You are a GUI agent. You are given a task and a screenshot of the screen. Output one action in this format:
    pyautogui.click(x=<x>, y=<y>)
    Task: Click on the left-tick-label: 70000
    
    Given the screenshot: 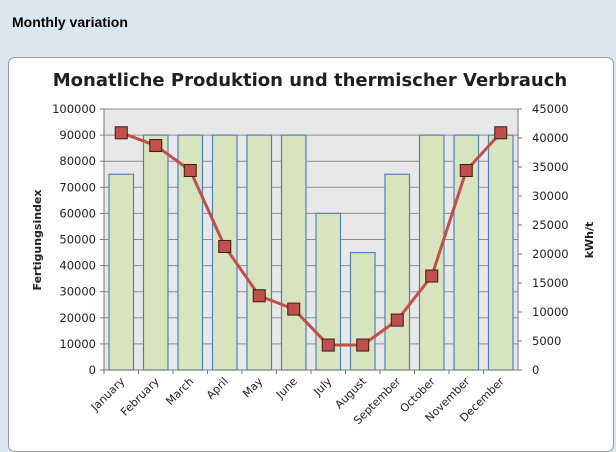 What is the action you would take?
    pyautogui.click(x=77, y=187)
    